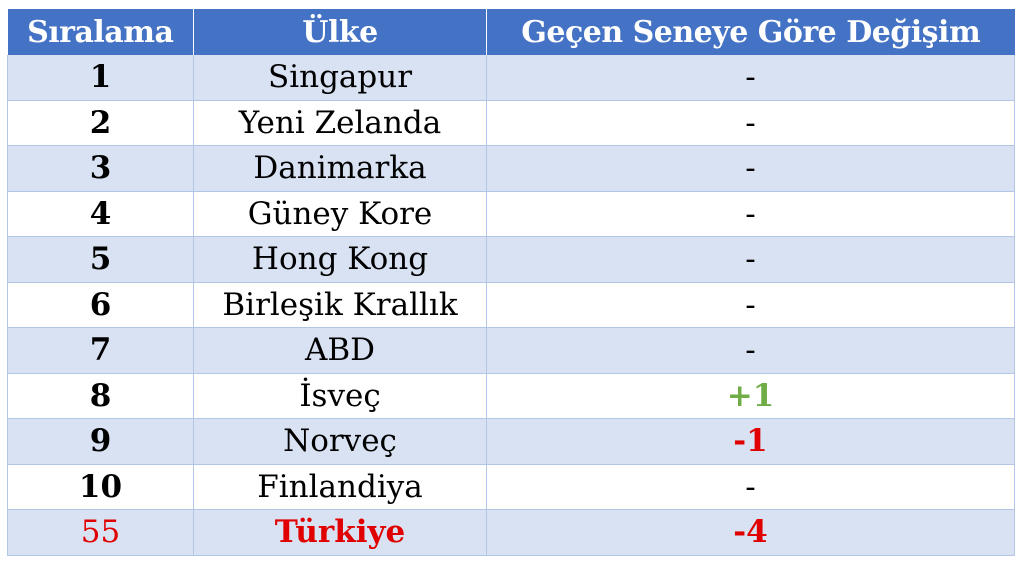  Describe the element at coordinates (100, 214) in the screenshot. I see `rank-cell: 4` at that location.